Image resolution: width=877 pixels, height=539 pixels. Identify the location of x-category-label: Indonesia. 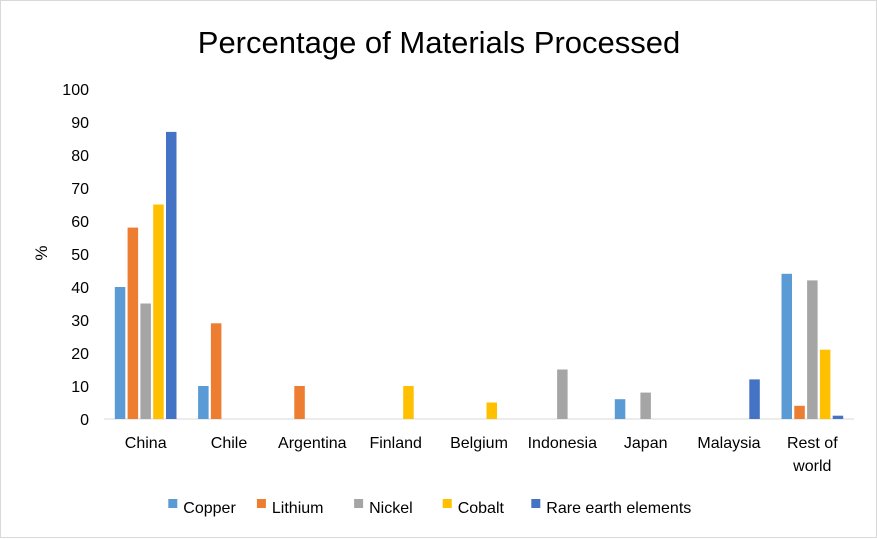
(562, 443).